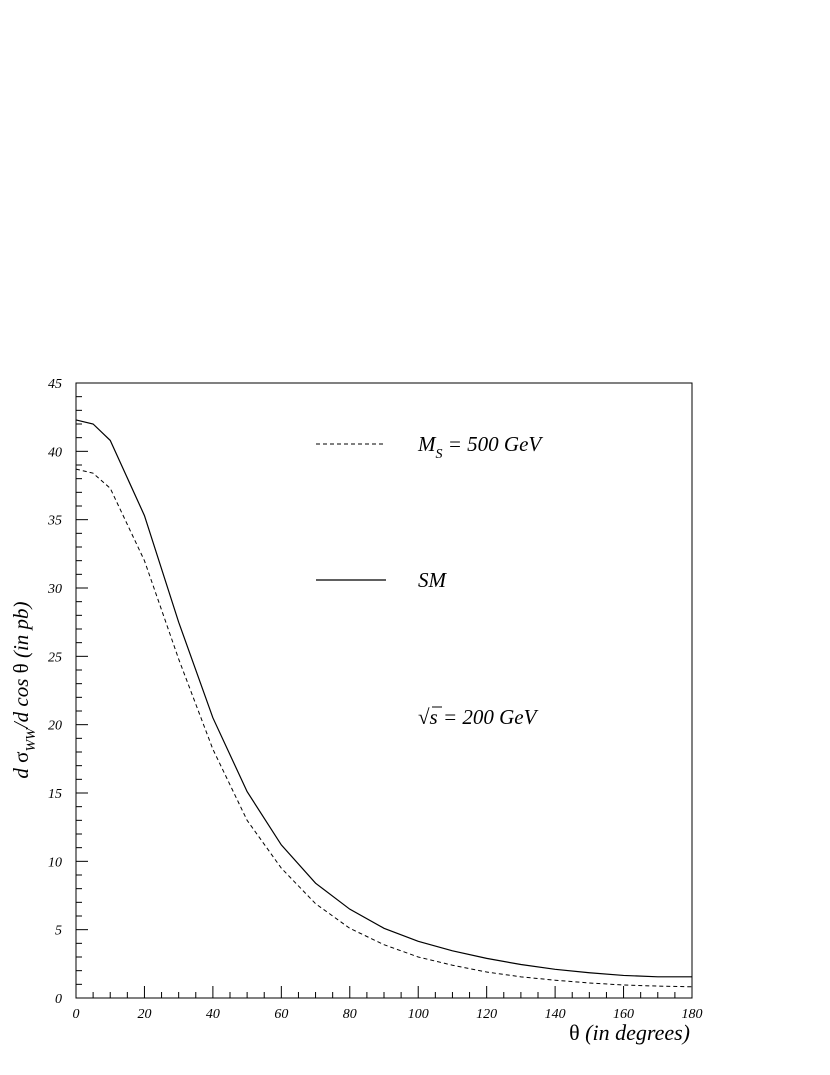 Image resolution: width=830 pixels, height=1075 pixels. Describe the element at coordinates (58, 931) in the screenshot. I see `y-tick-label: 5` at that location.